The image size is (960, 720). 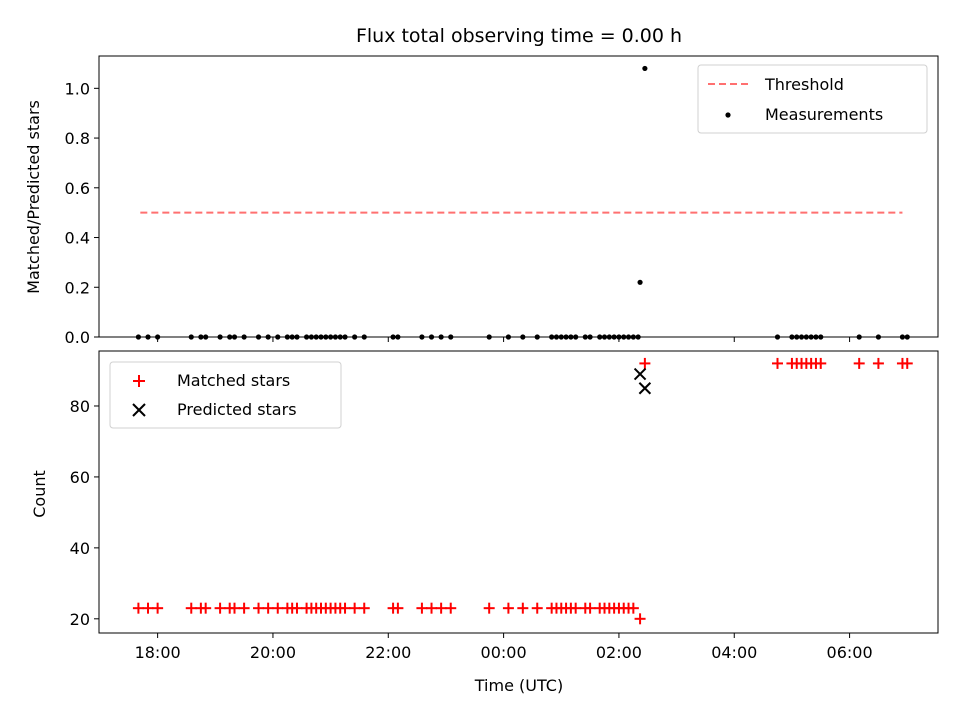 What do you see at coordinates (84, 513) in the screenshot?
I see `bottom-y-ticks: 20 40 60 80` at bounding box center [84, 513].